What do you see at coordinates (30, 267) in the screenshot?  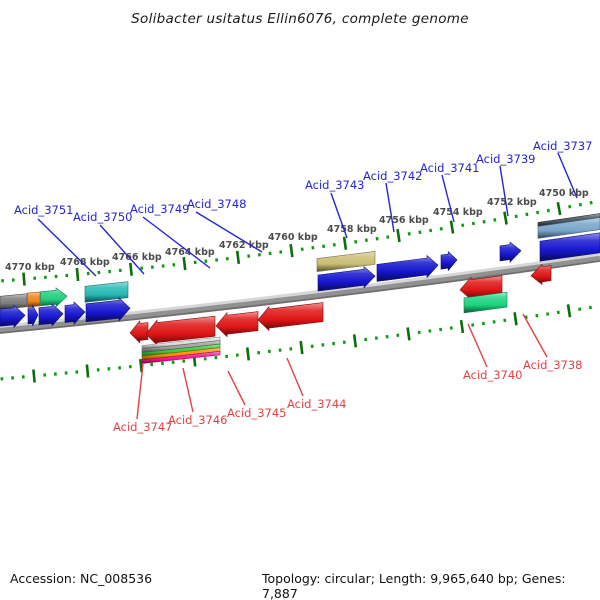 I see `position-label: 4770 kbp` at bounding box center [30, 267].